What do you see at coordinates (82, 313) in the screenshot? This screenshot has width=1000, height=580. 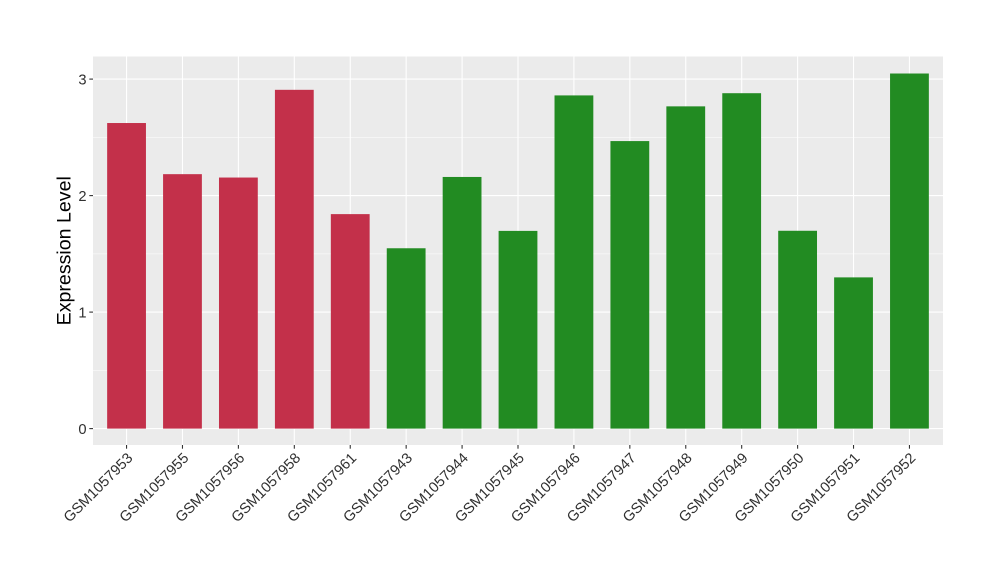 I see `svg-text: 1` at bounding box center [82, 313].